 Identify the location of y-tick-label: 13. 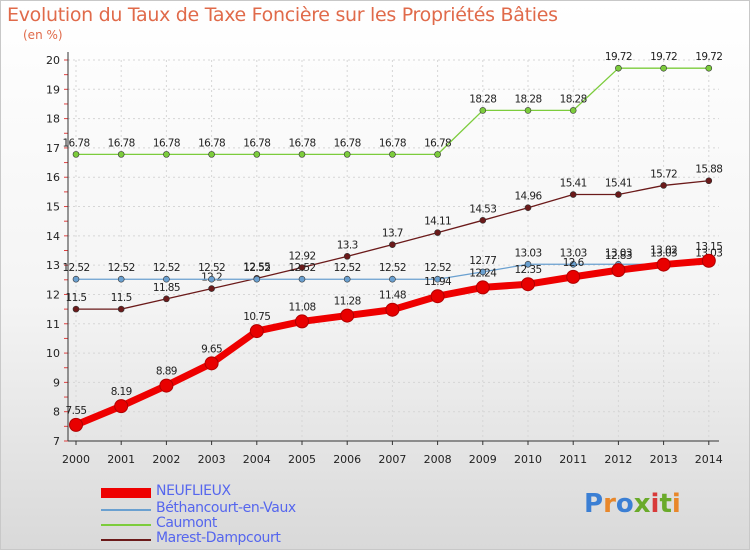
(53, 265).